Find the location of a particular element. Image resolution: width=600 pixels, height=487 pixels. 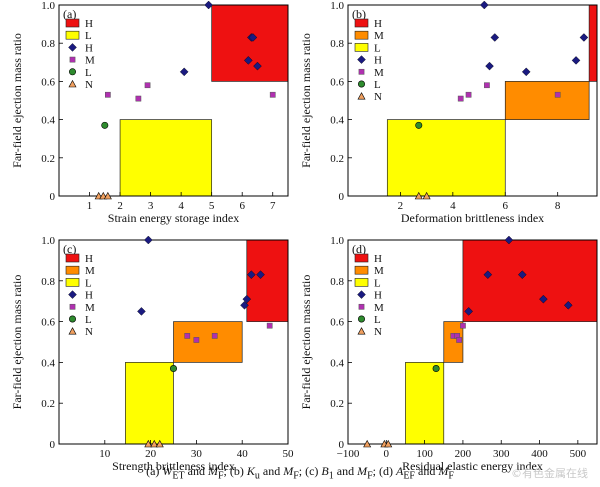

x-tick-label: 6 is located at coordinates (242, 206).